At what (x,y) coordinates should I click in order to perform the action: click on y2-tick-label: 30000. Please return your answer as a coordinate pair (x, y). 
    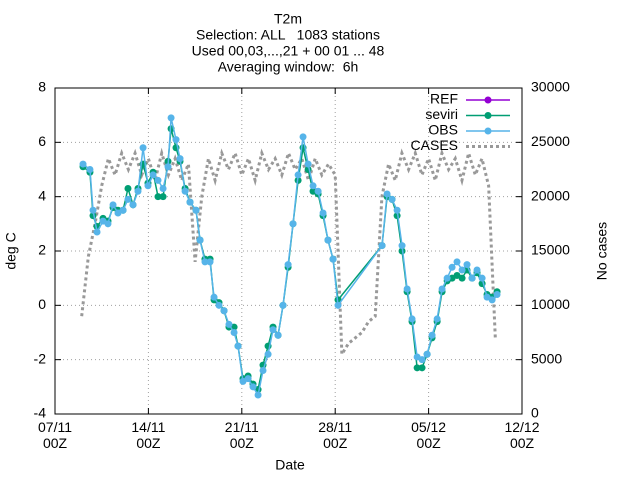
    Looking at the image, I should click on (550, 87).